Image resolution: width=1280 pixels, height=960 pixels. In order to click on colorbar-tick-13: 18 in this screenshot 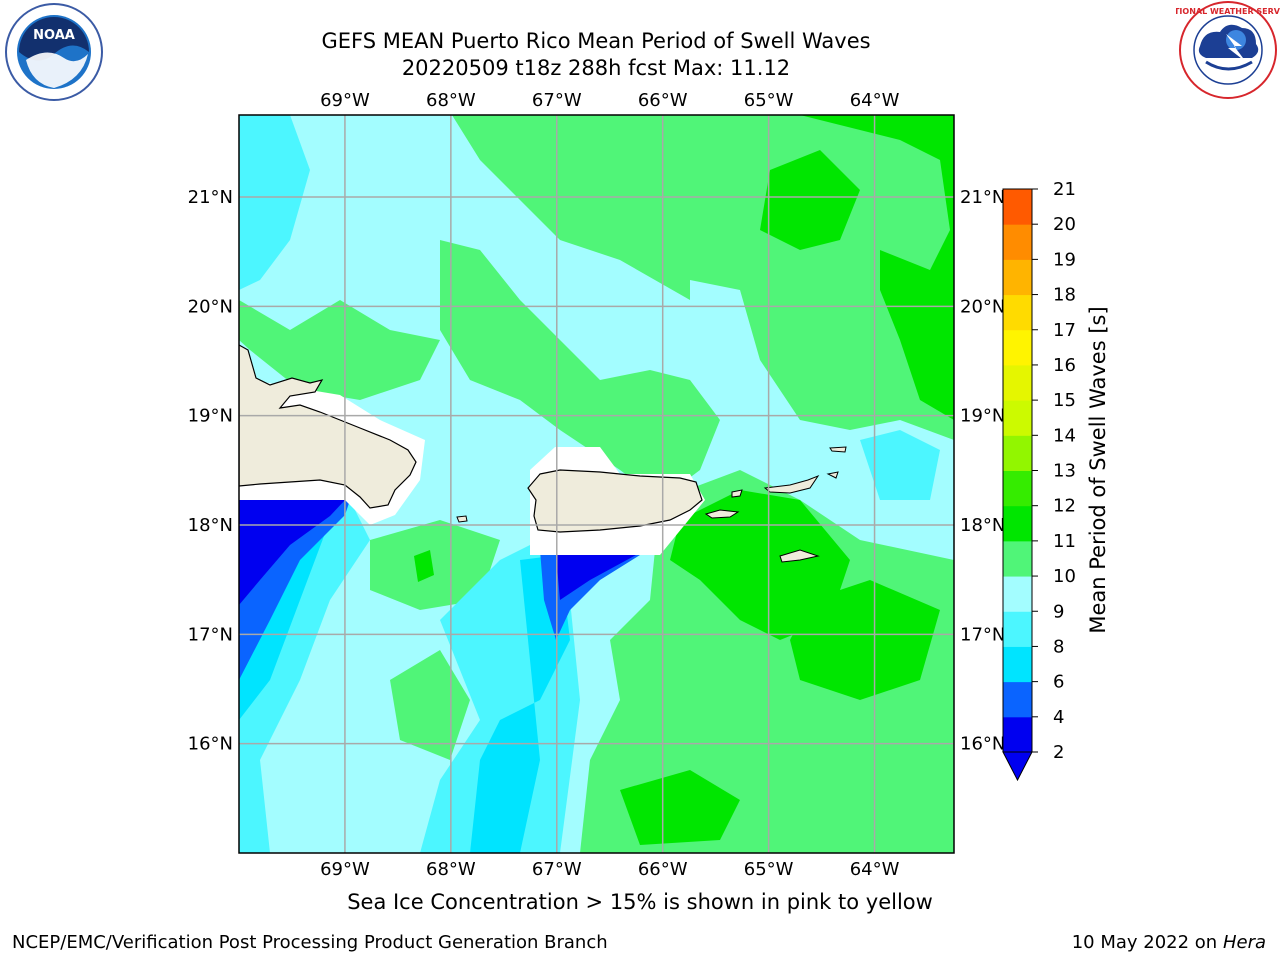, I will do `click(1064, 295)`.